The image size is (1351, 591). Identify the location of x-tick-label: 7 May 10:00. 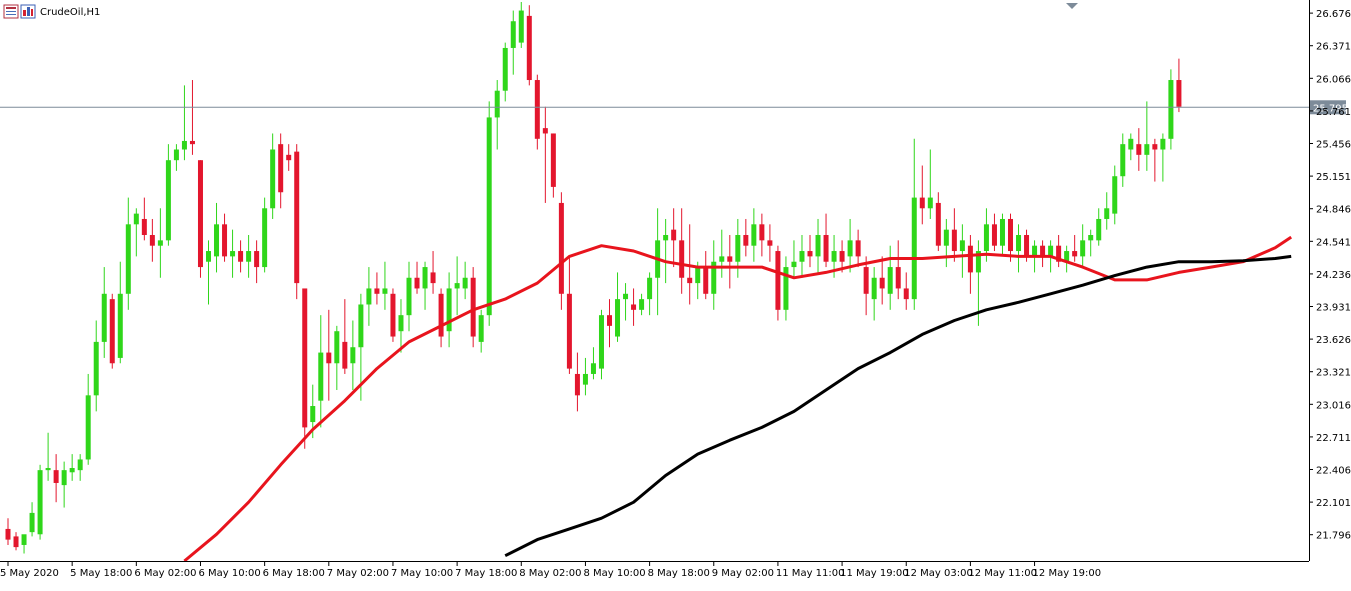
(422, 573).